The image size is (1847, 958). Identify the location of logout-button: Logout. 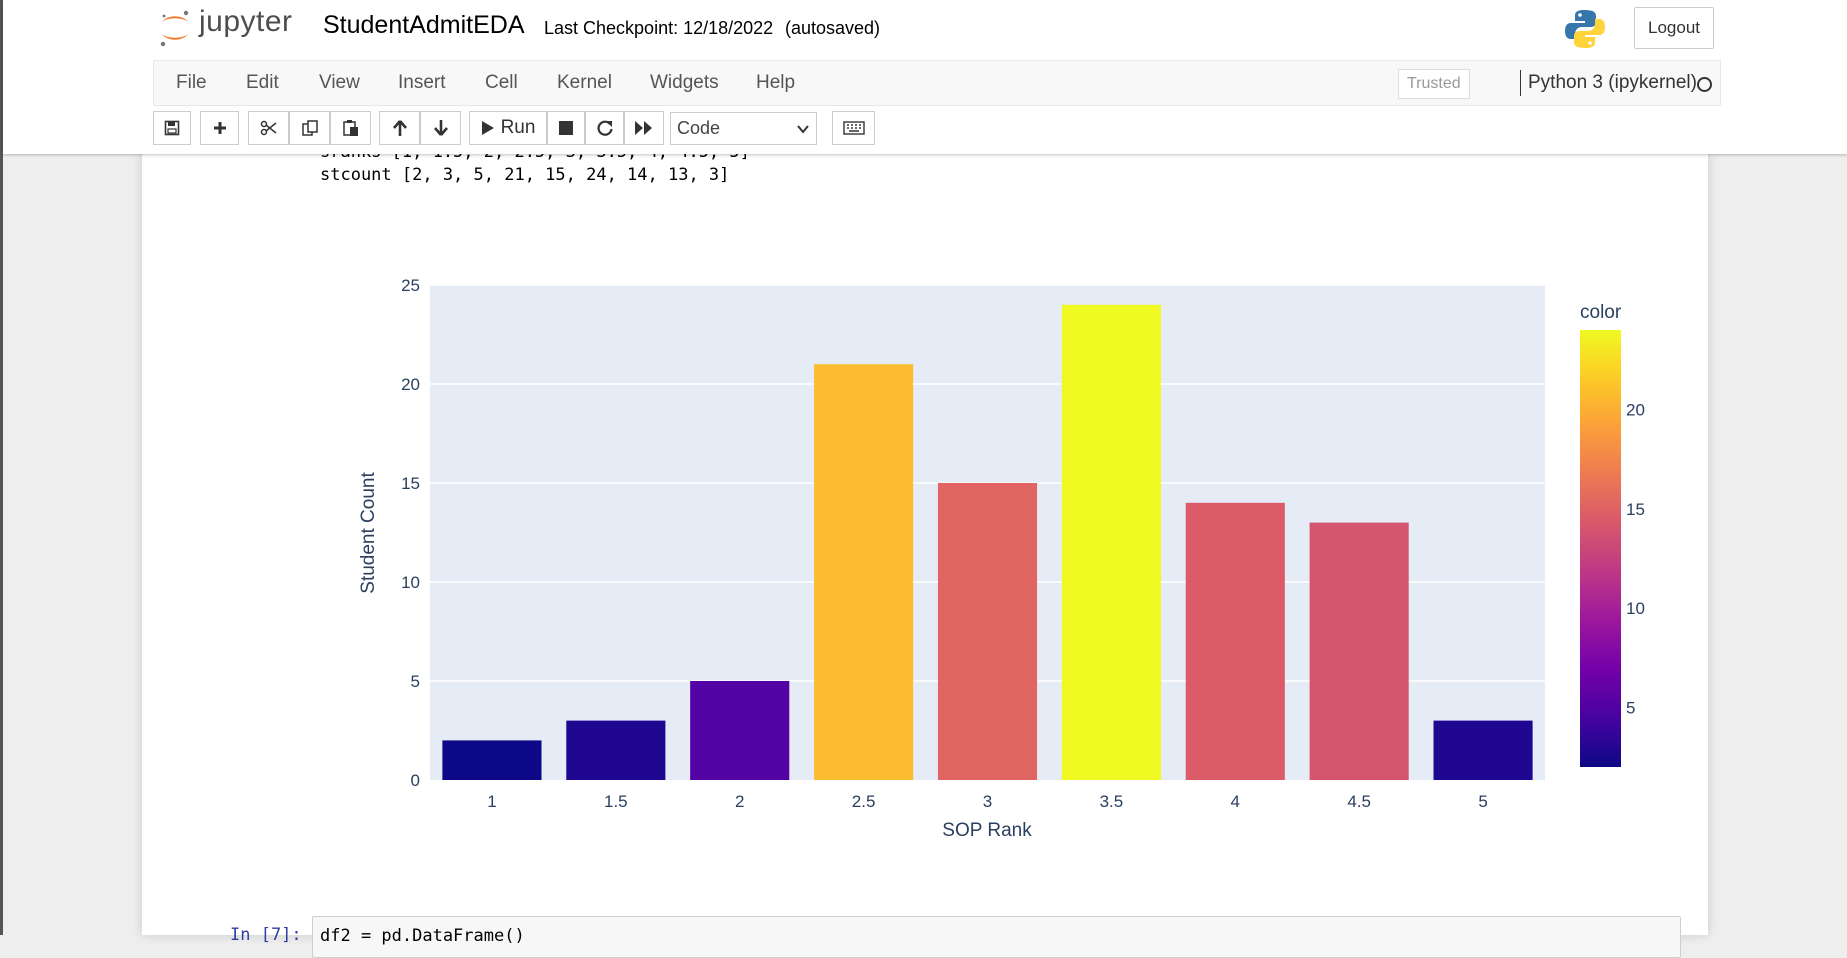
(1674, 28).